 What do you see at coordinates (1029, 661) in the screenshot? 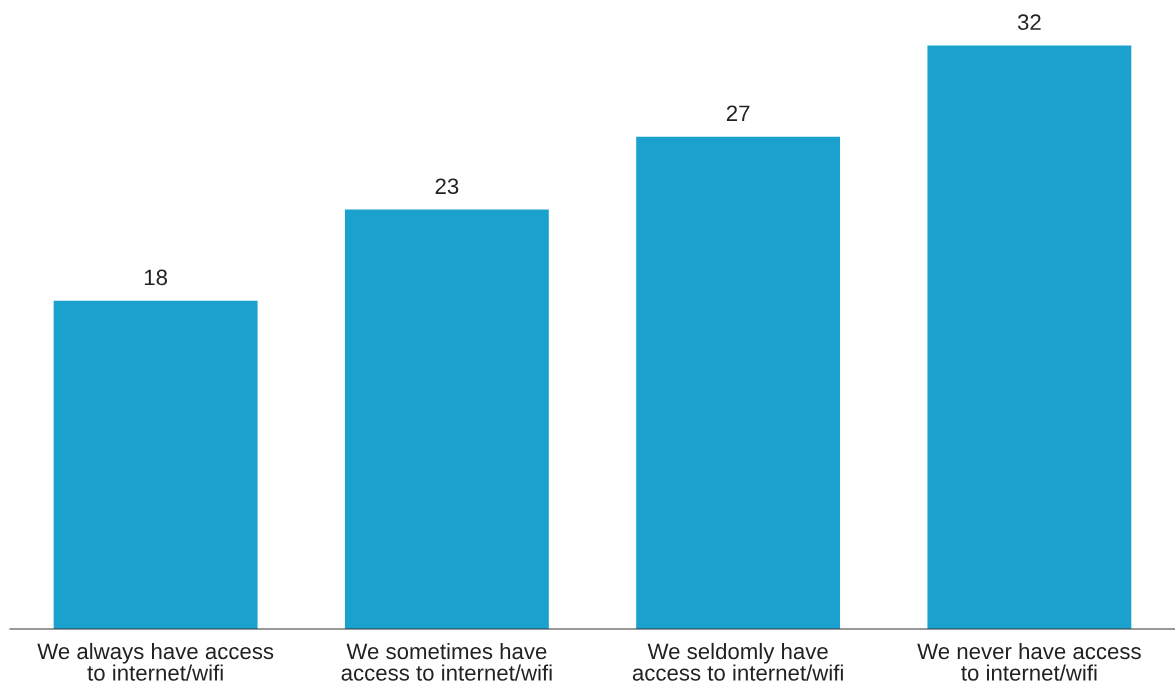
I see `x-tick-label: We never have access to internet/wifi` at bounding box center [1029, 661].